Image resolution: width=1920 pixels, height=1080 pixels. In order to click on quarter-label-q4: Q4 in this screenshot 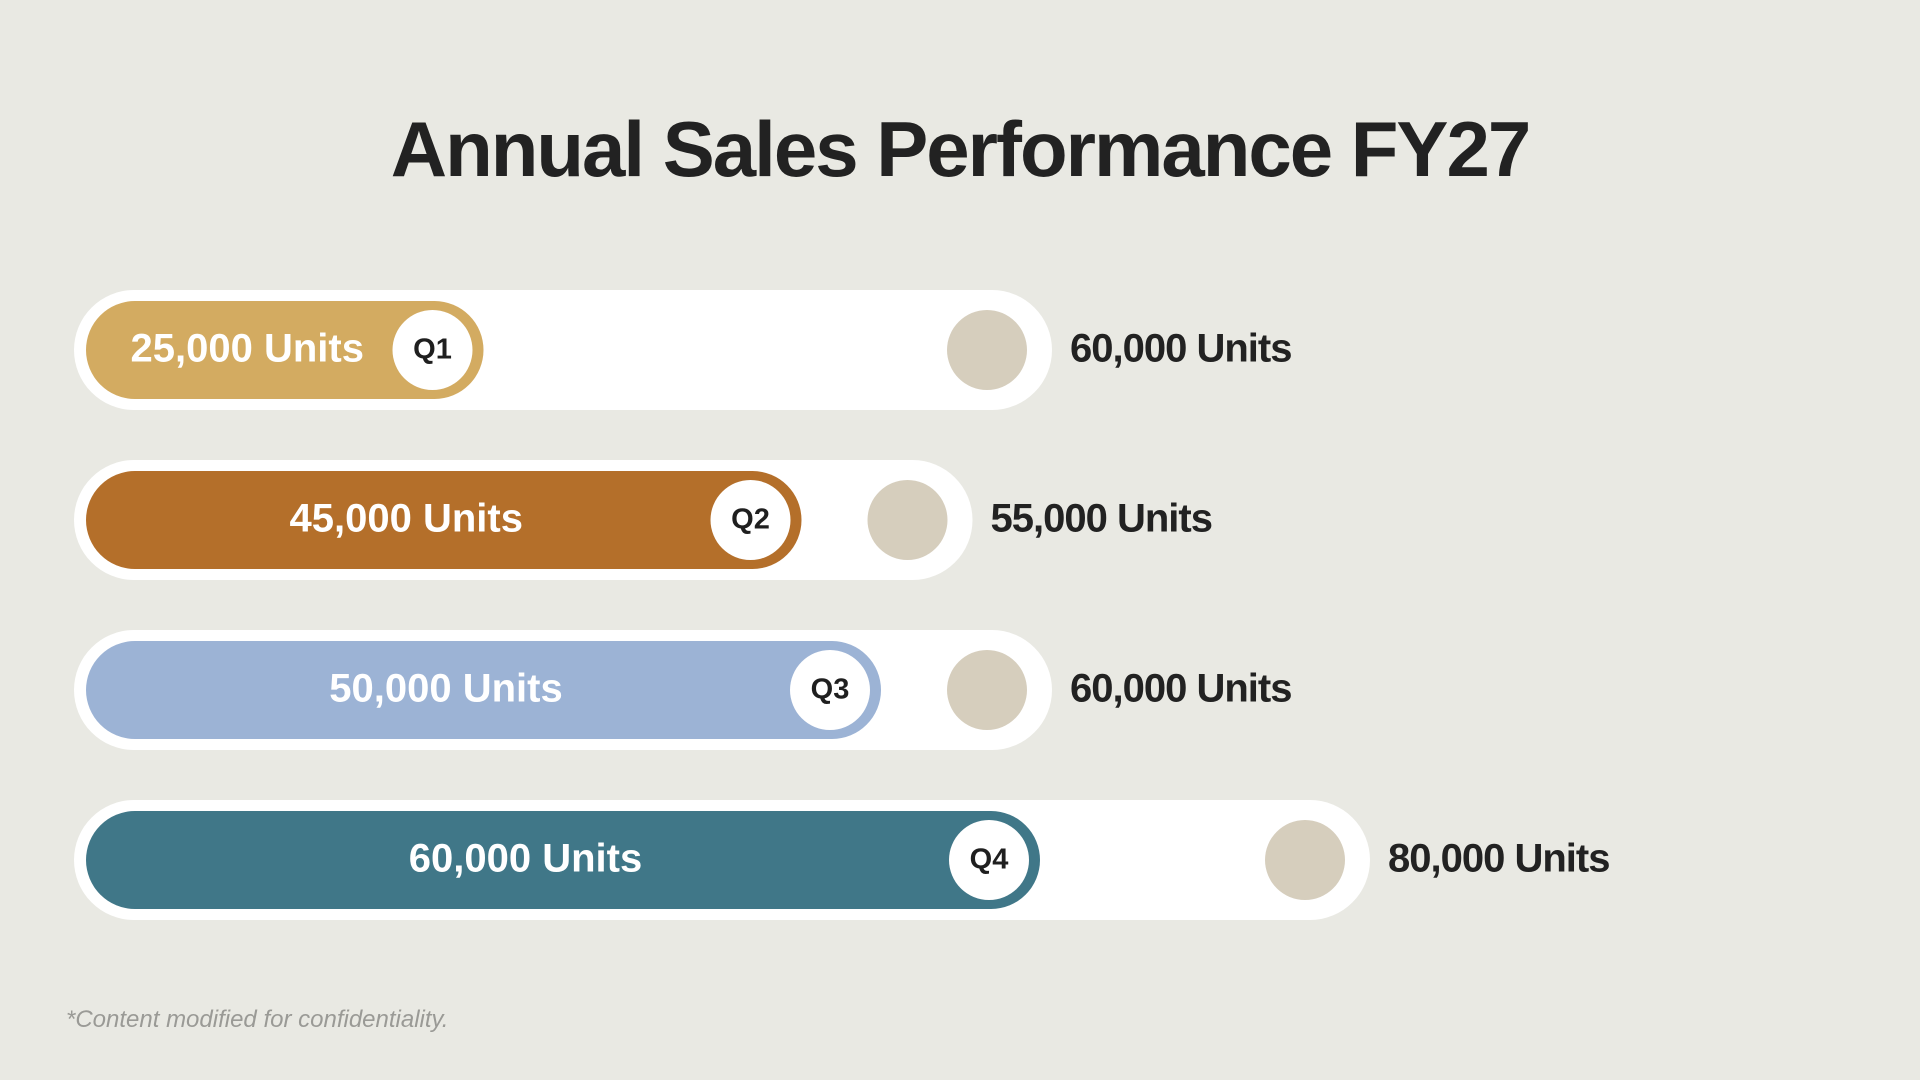, I will do `click(989, 860)`.